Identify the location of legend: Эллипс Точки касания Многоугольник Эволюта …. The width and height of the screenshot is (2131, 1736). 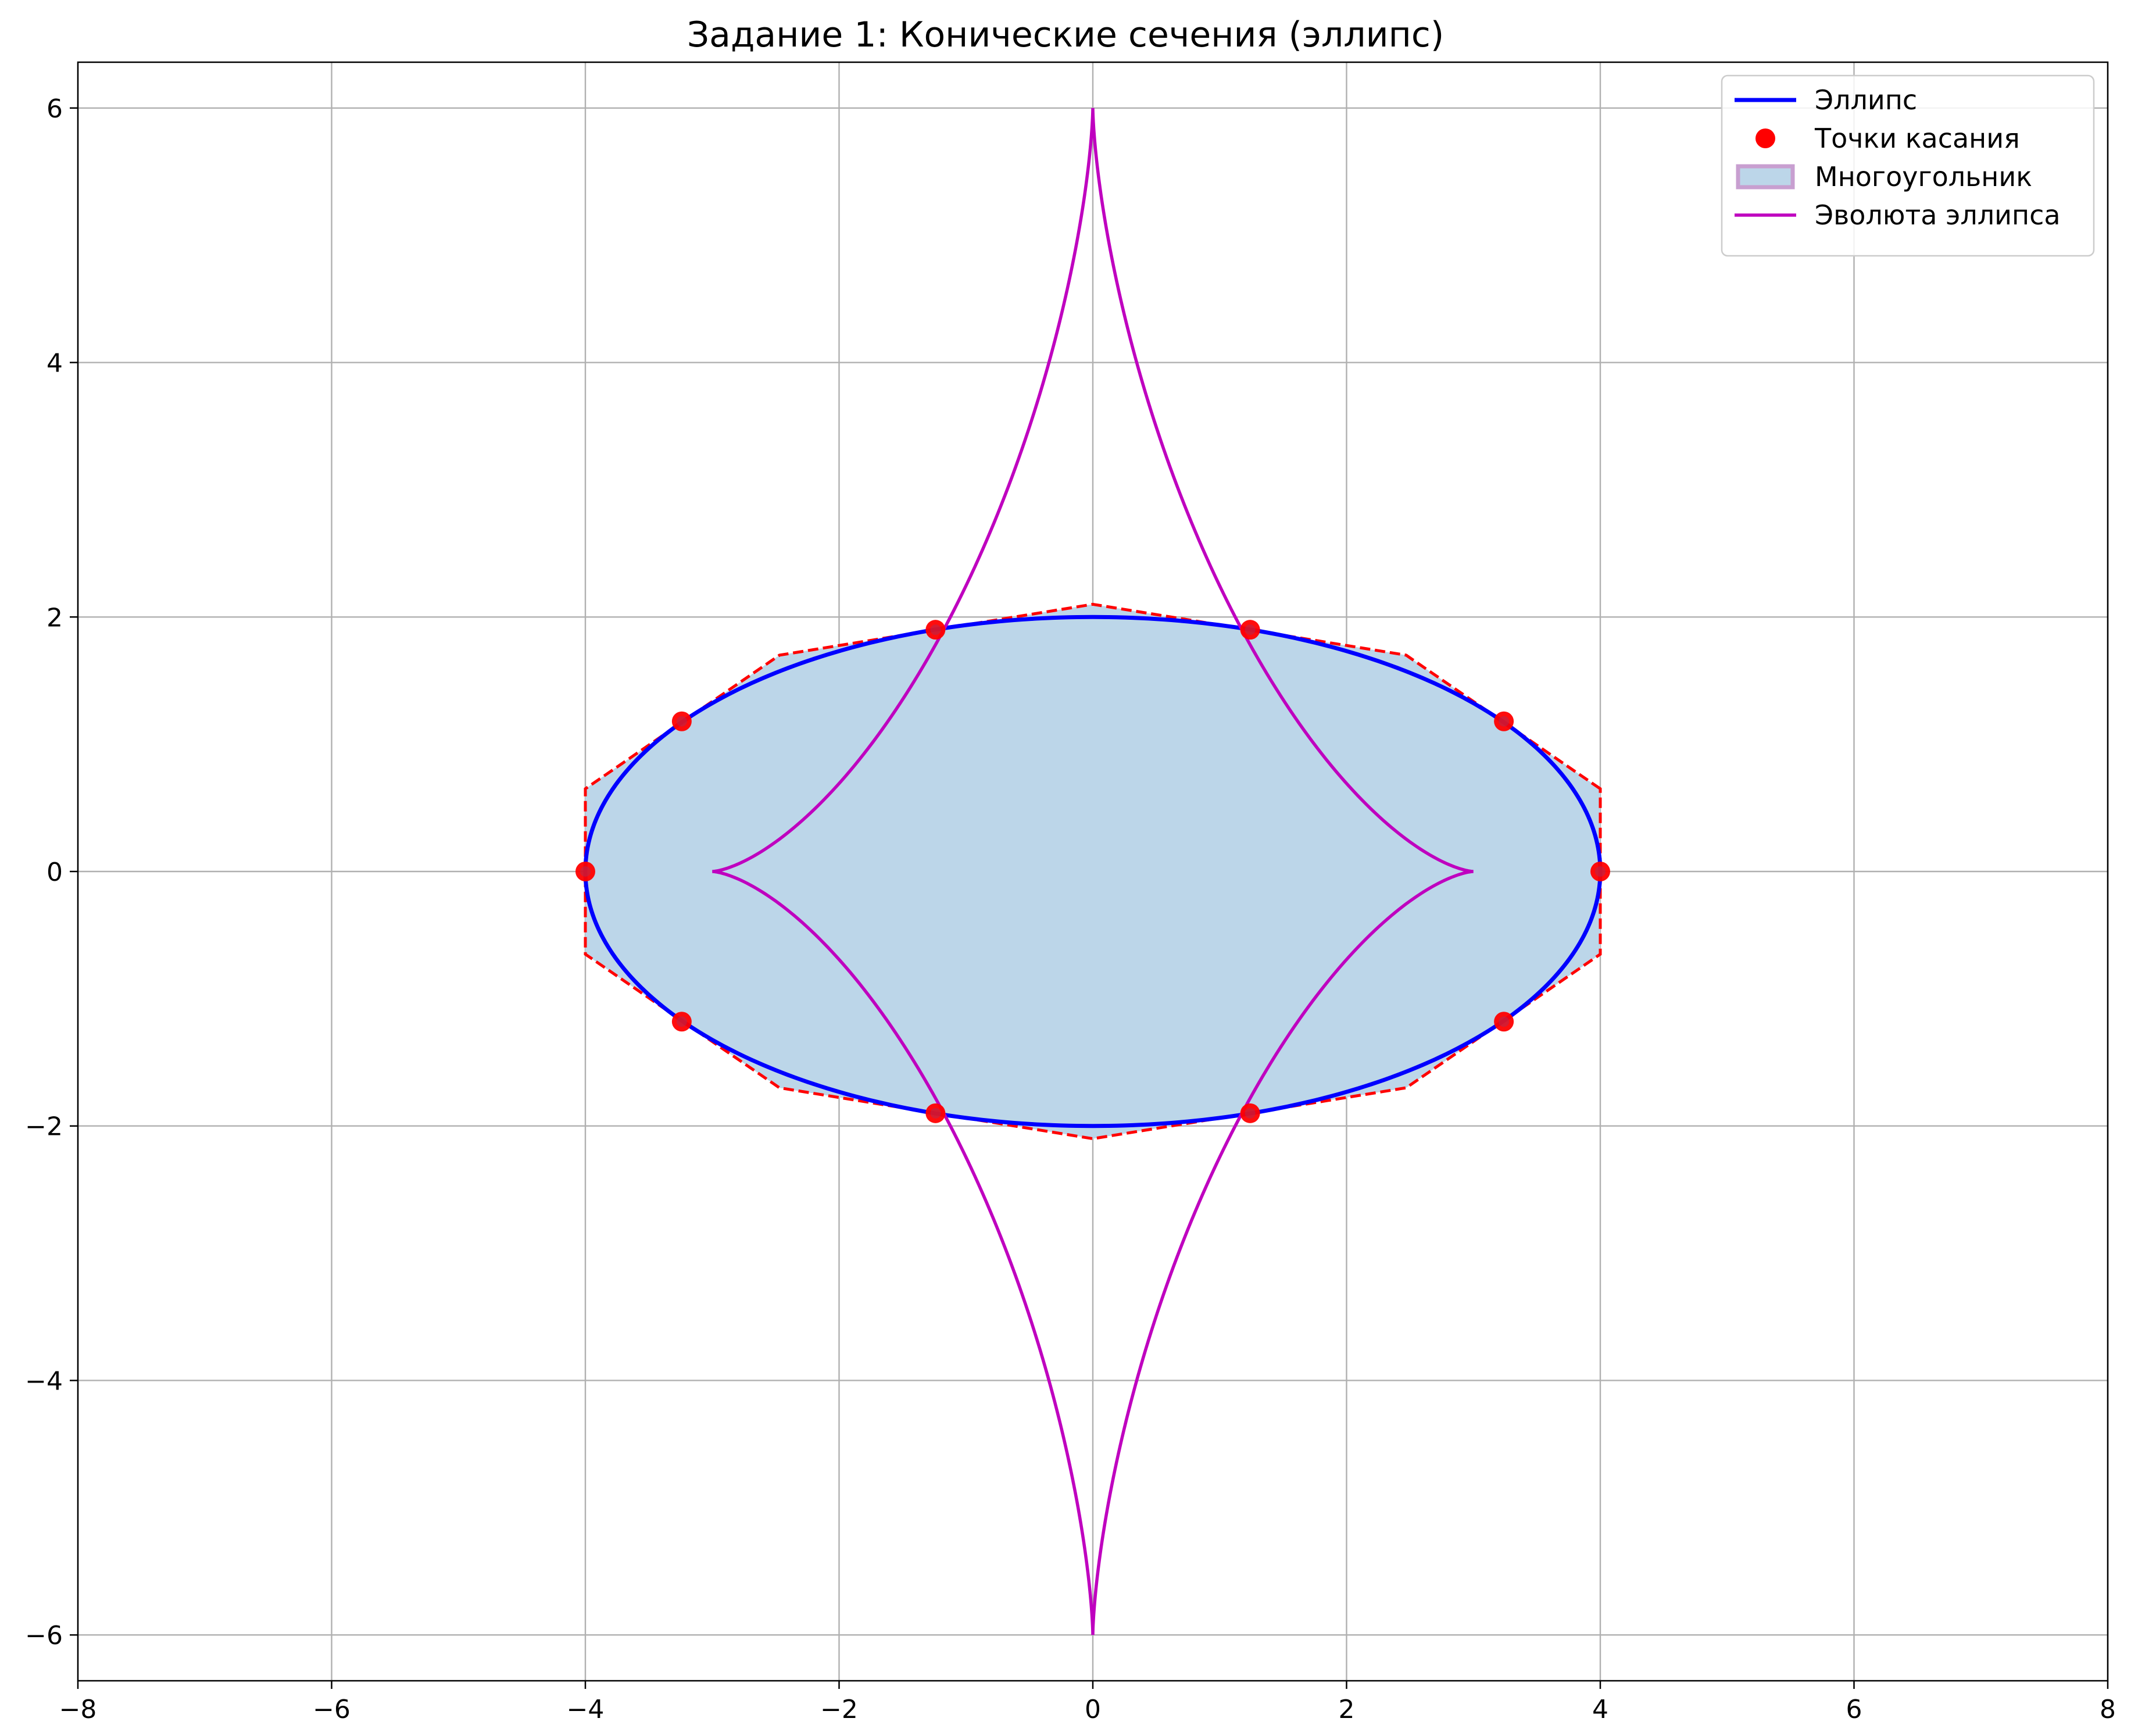
(1908, 165).